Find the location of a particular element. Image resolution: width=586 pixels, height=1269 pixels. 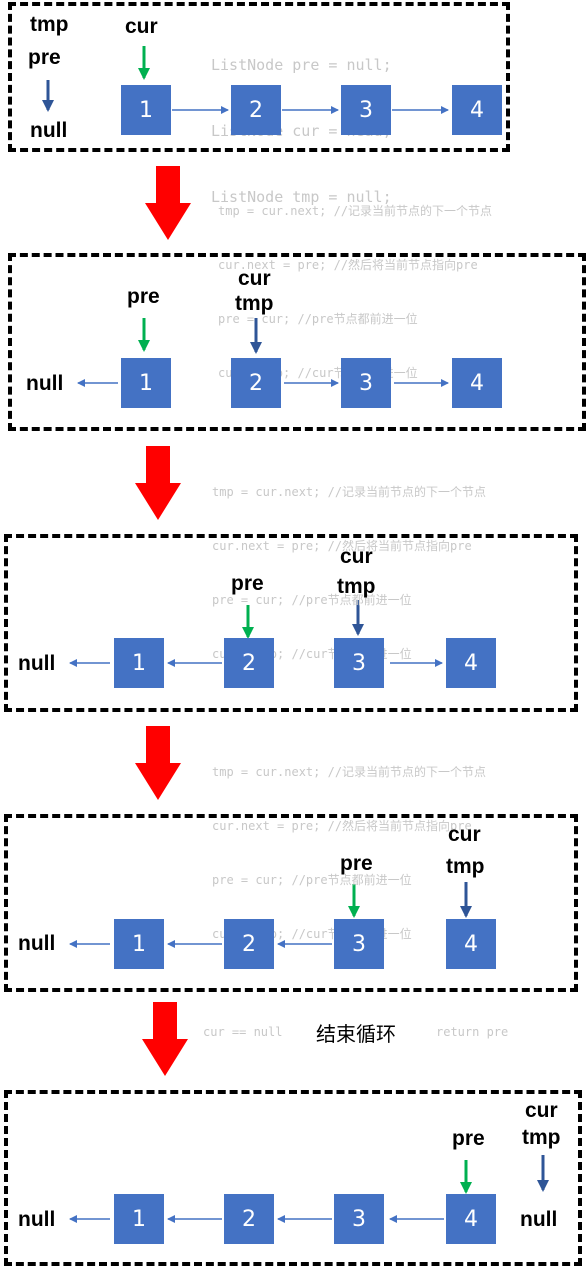

step-0-null-label: null is located at coordinates (49, 130).